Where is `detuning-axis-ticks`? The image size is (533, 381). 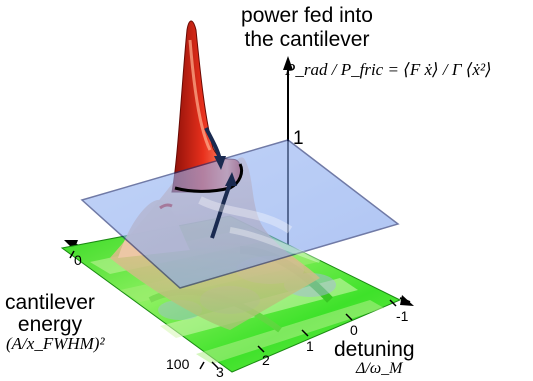
detuning-axis-ticks is located at coordinates (304, 334).